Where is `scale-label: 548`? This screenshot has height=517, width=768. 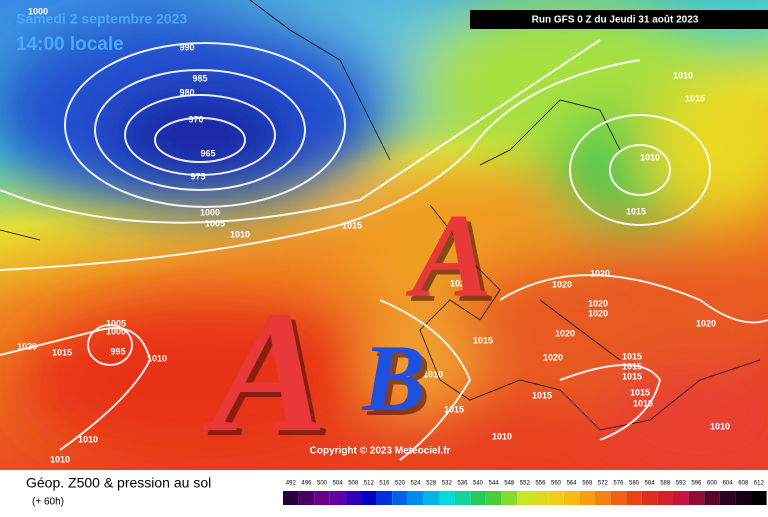
scale-label: 548 is located at coordinates (509, 484).